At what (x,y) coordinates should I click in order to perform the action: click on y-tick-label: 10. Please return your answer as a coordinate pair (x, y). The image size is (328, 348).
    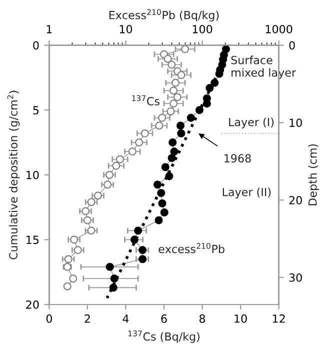
    Looking at the image, I should click on (32, 175).